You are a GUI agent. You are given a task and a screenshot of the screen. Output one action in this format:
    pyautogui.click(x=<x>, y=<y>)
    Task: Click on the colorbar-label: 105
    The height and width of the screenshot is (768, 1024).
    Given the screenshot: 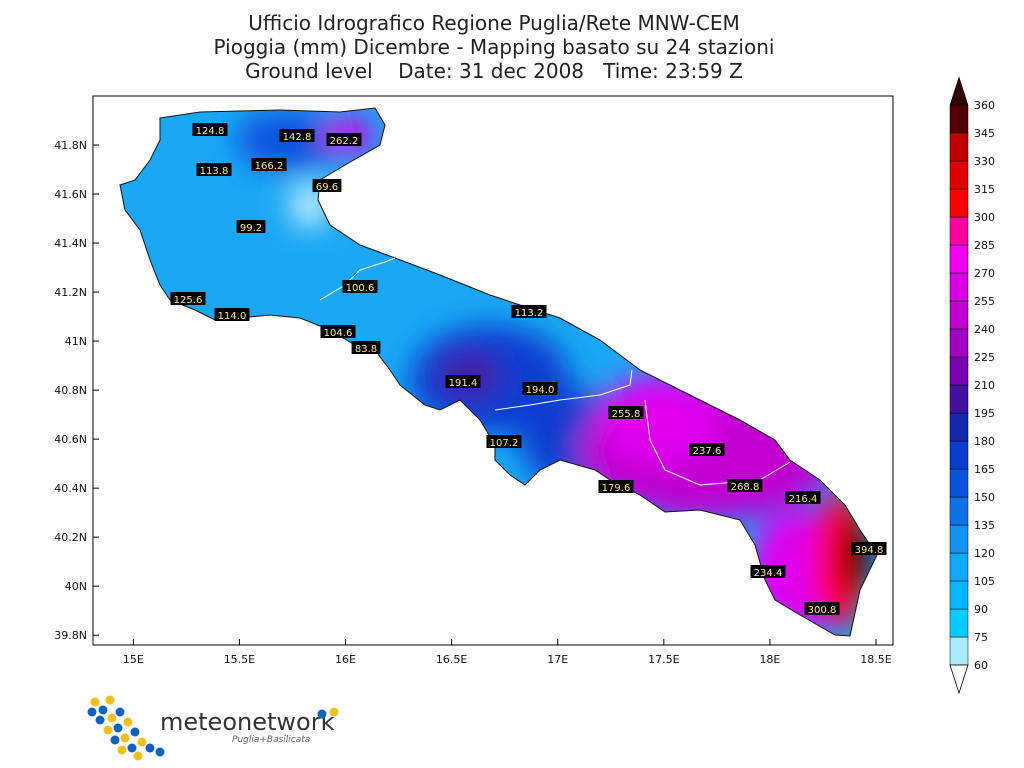 What is the action you would take?
    pyautogui.click(x=984, y=581)
    